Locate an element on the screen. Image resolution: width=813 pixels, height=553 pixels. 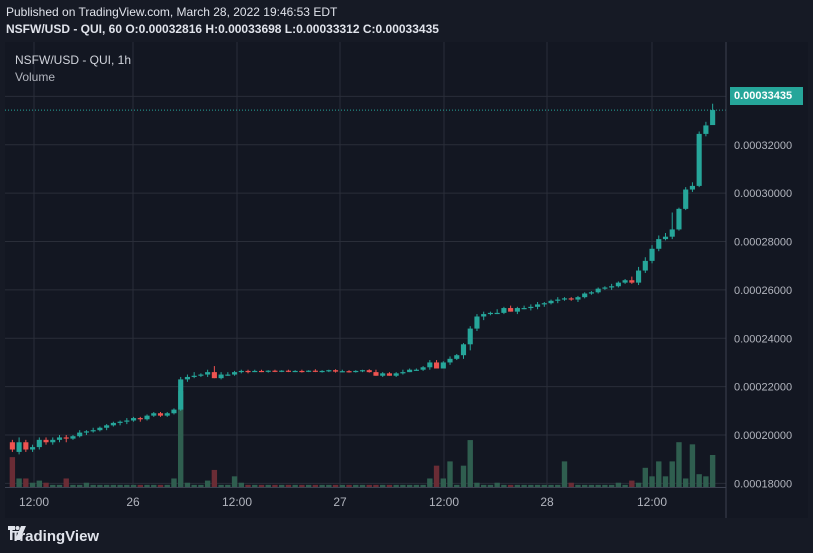
time-axis: 12:00 26 12:00 27 12:00 28 12:00 is located at coordinates (343, 502).